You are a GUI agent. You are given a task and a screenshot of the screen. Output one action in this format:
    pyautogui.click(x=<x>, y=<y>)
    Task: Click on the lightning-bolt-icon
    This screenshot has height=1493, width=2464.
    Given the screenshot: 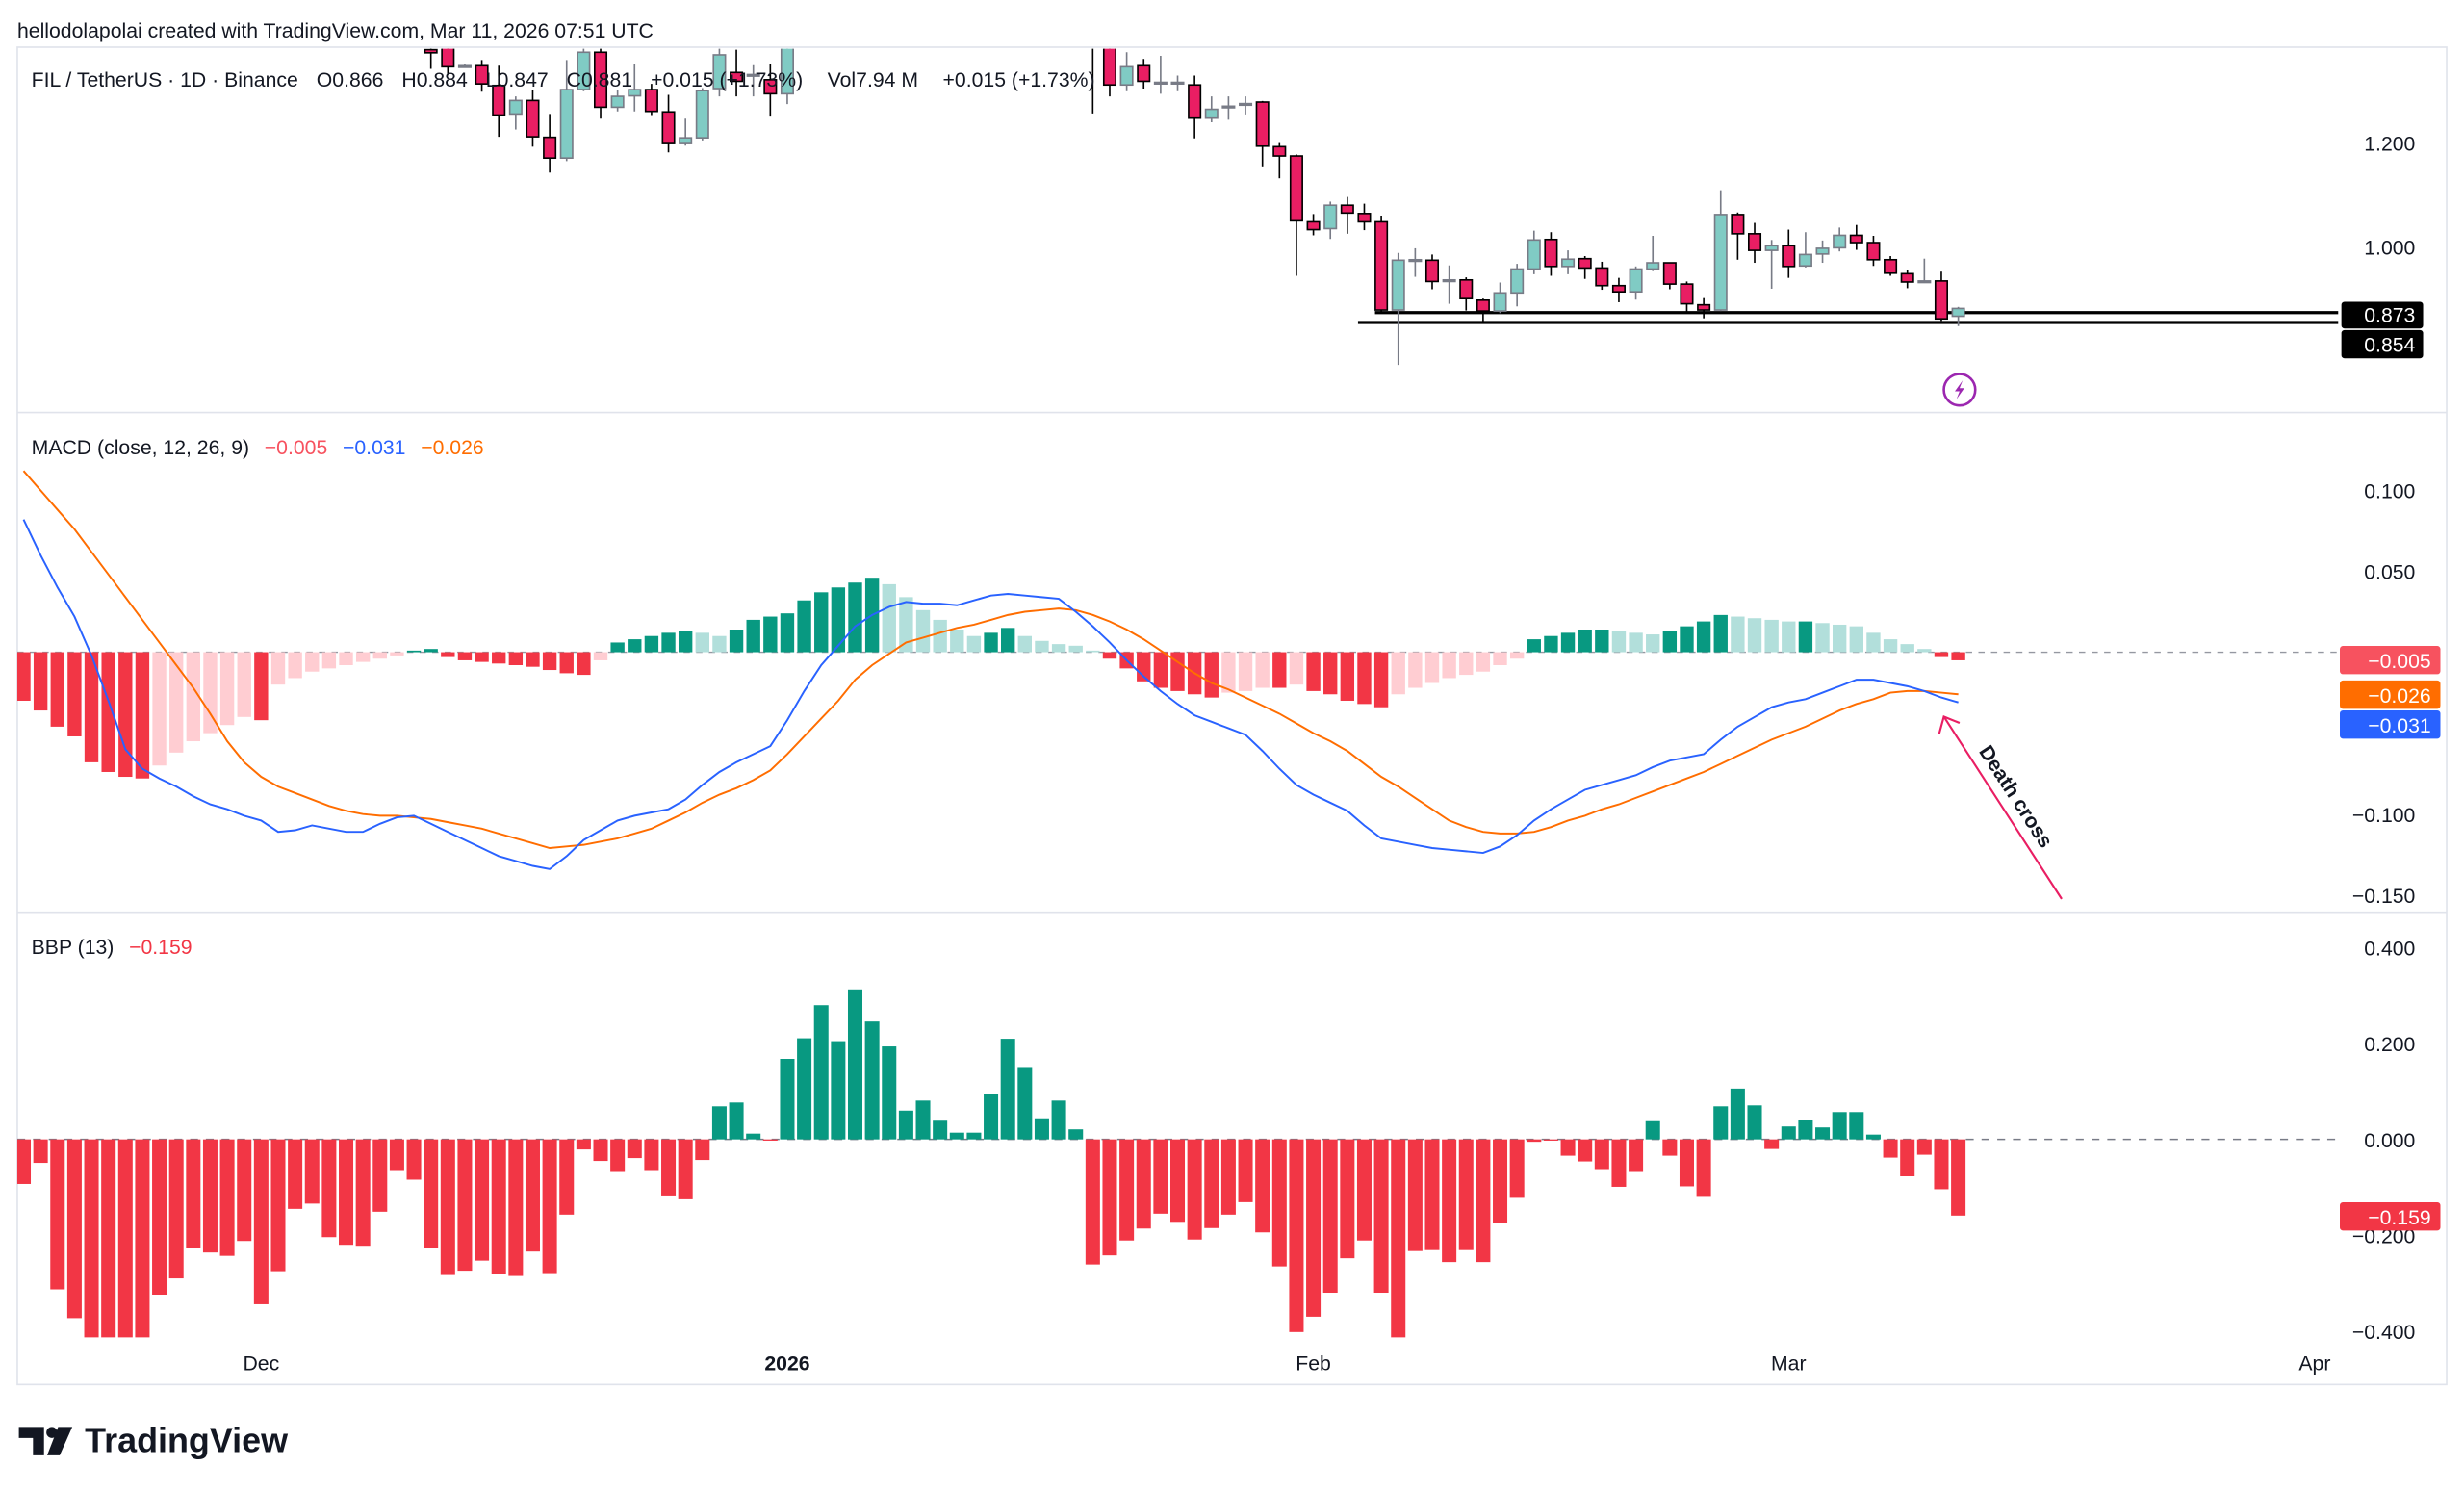 What is the action you would take?
    pyautogui.click(x=1959, y=390)
    